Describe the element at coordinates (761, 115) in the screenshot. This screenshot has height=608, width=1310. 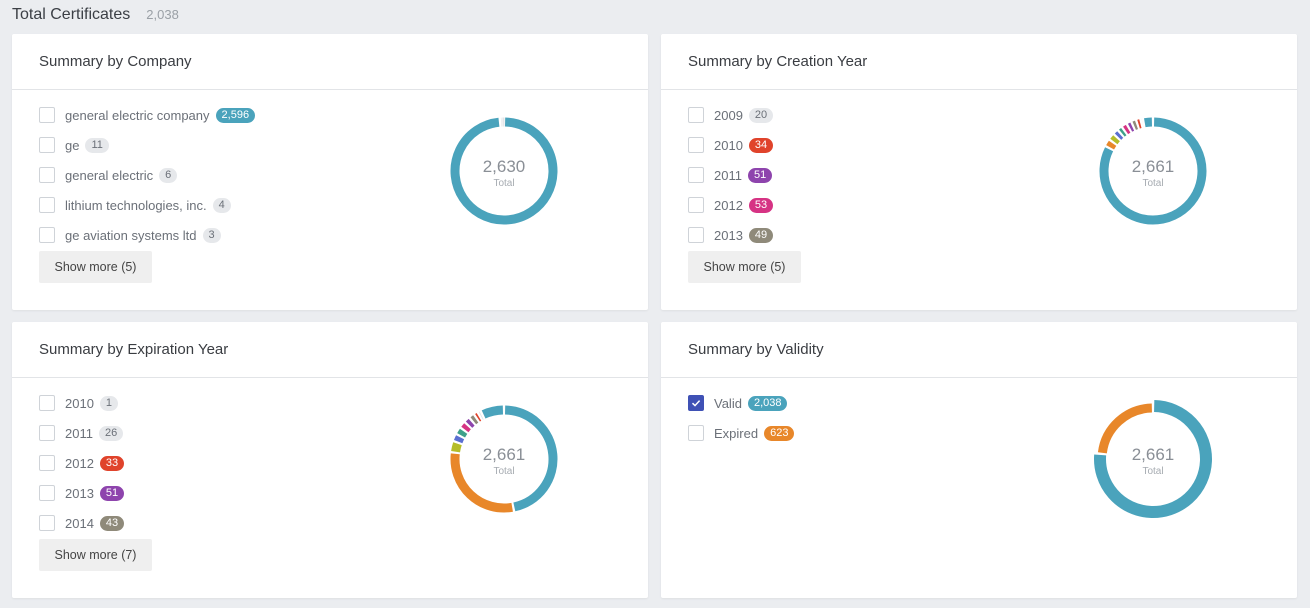
I see `count-badge: 20` at that location.